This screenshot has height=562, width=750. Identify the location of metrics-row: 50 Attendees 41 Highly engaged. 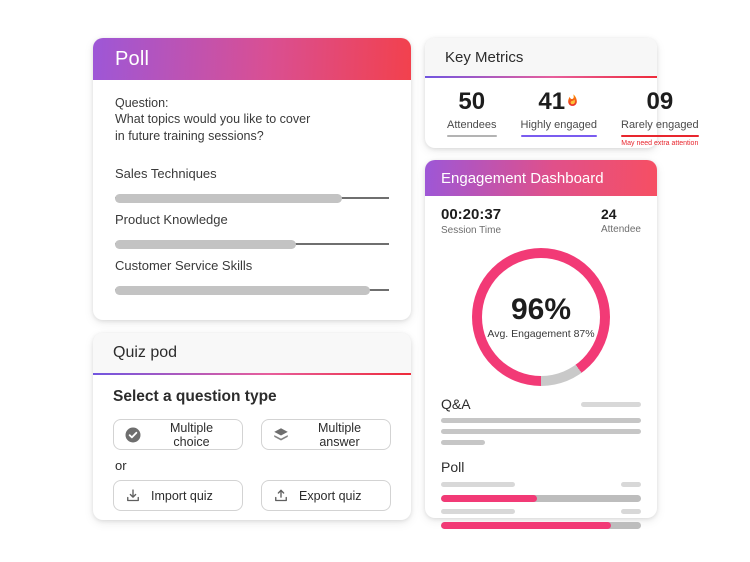
(562, 112).